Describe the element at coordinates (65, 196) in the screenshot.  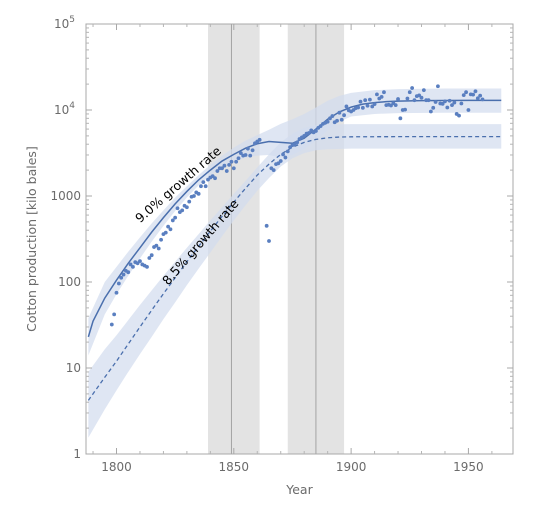
I see `y-tick-label: 1000` at that location.